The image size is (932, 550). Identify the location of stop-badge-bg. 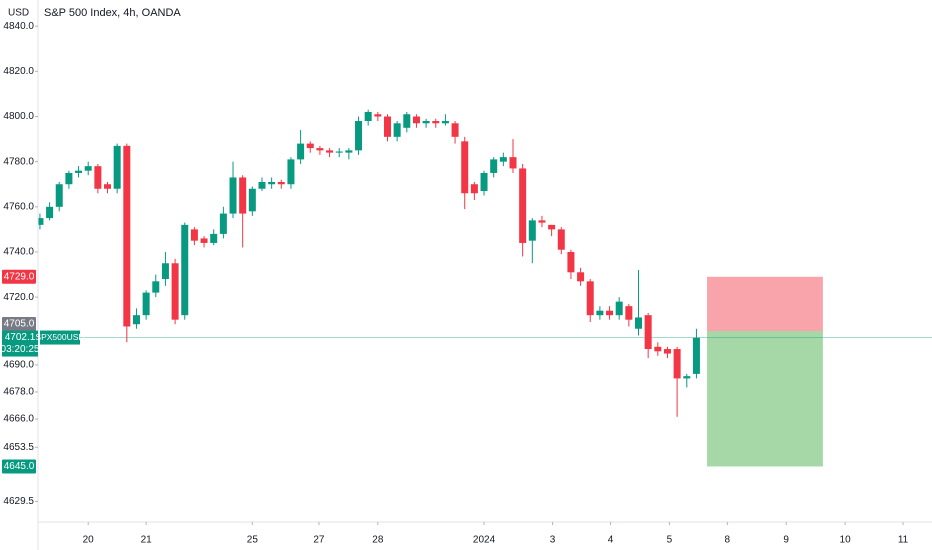
(19, 276).